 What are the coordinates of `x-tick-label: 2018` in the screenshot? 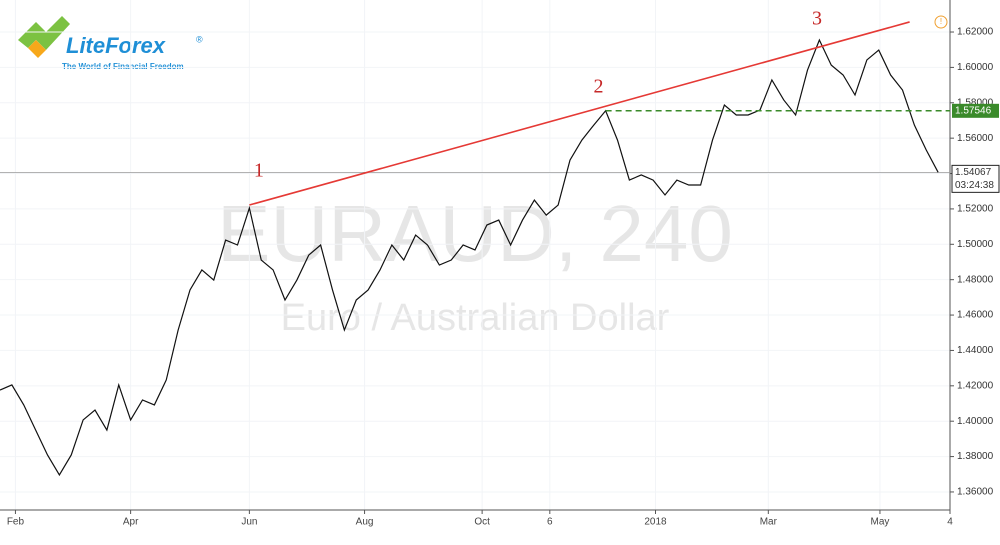 It's located at (655, 522).